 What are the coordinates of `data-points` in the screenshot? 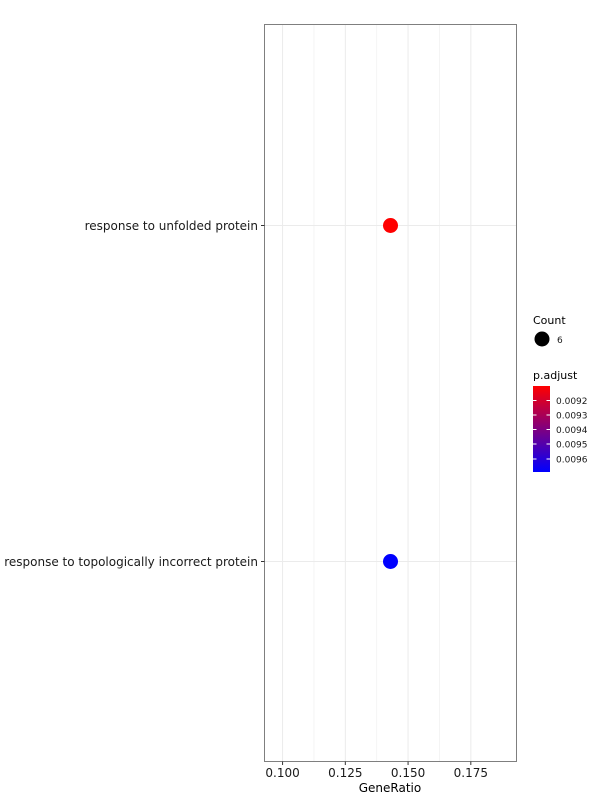 It's located at (390, 393).